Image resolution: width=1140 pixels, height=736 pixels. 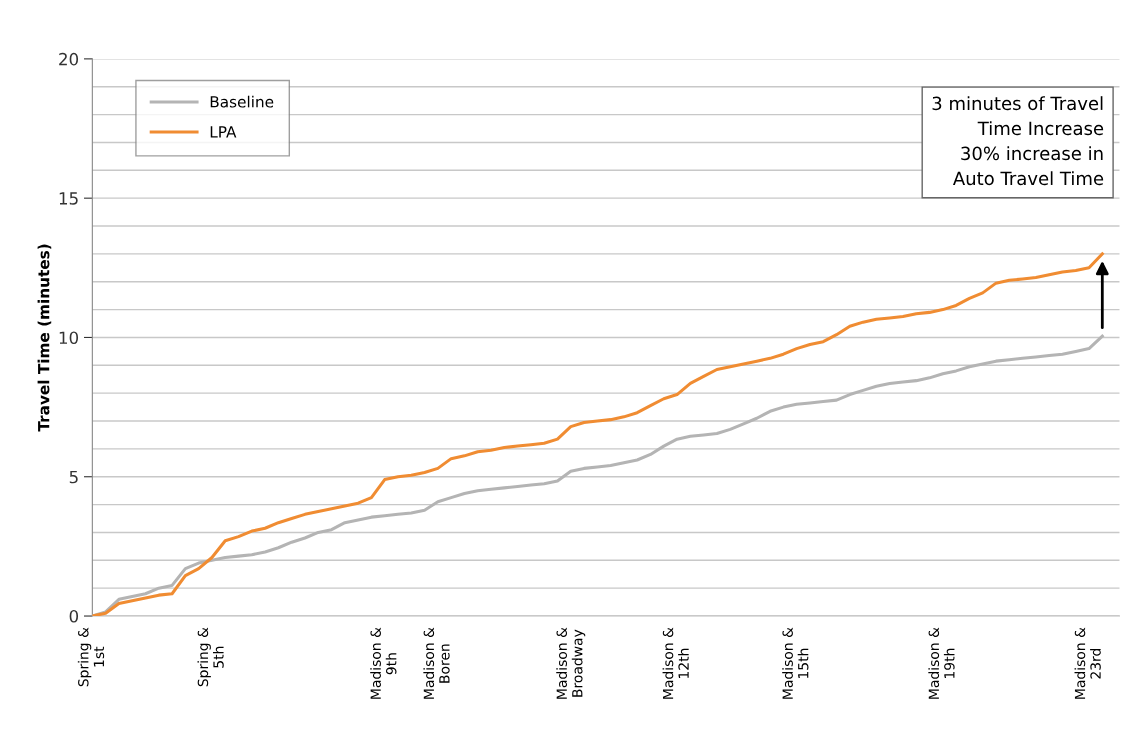 What do you see at coordinates (73, 477) in the screenshot?
I see `y-tick-label: 5` at bounding box center [73, 477].